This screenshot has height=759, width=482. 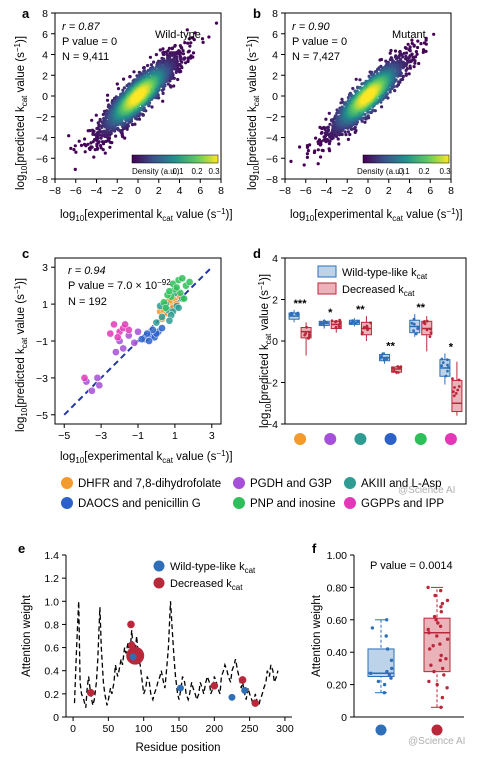 What do you see at coordinates (197, 171) in the screenshot?
I see `panel-a-cb-tick-2: 0.2` at bounding box center [197, 171].